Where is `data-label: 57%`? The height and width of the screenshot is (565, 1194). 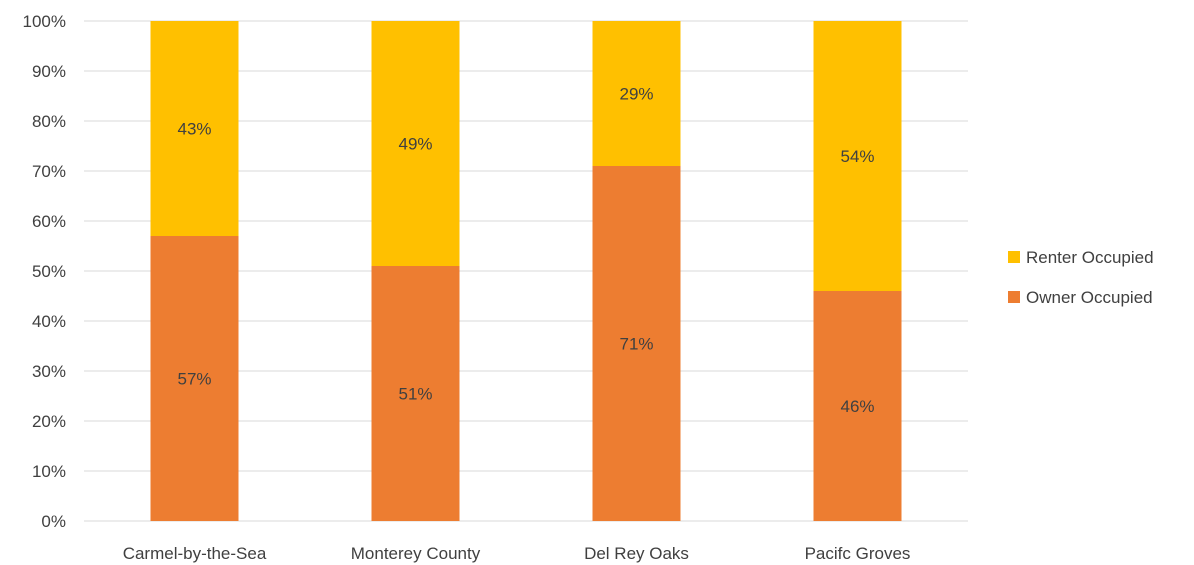 data-label: 57% is located at coordinates (194, 379).